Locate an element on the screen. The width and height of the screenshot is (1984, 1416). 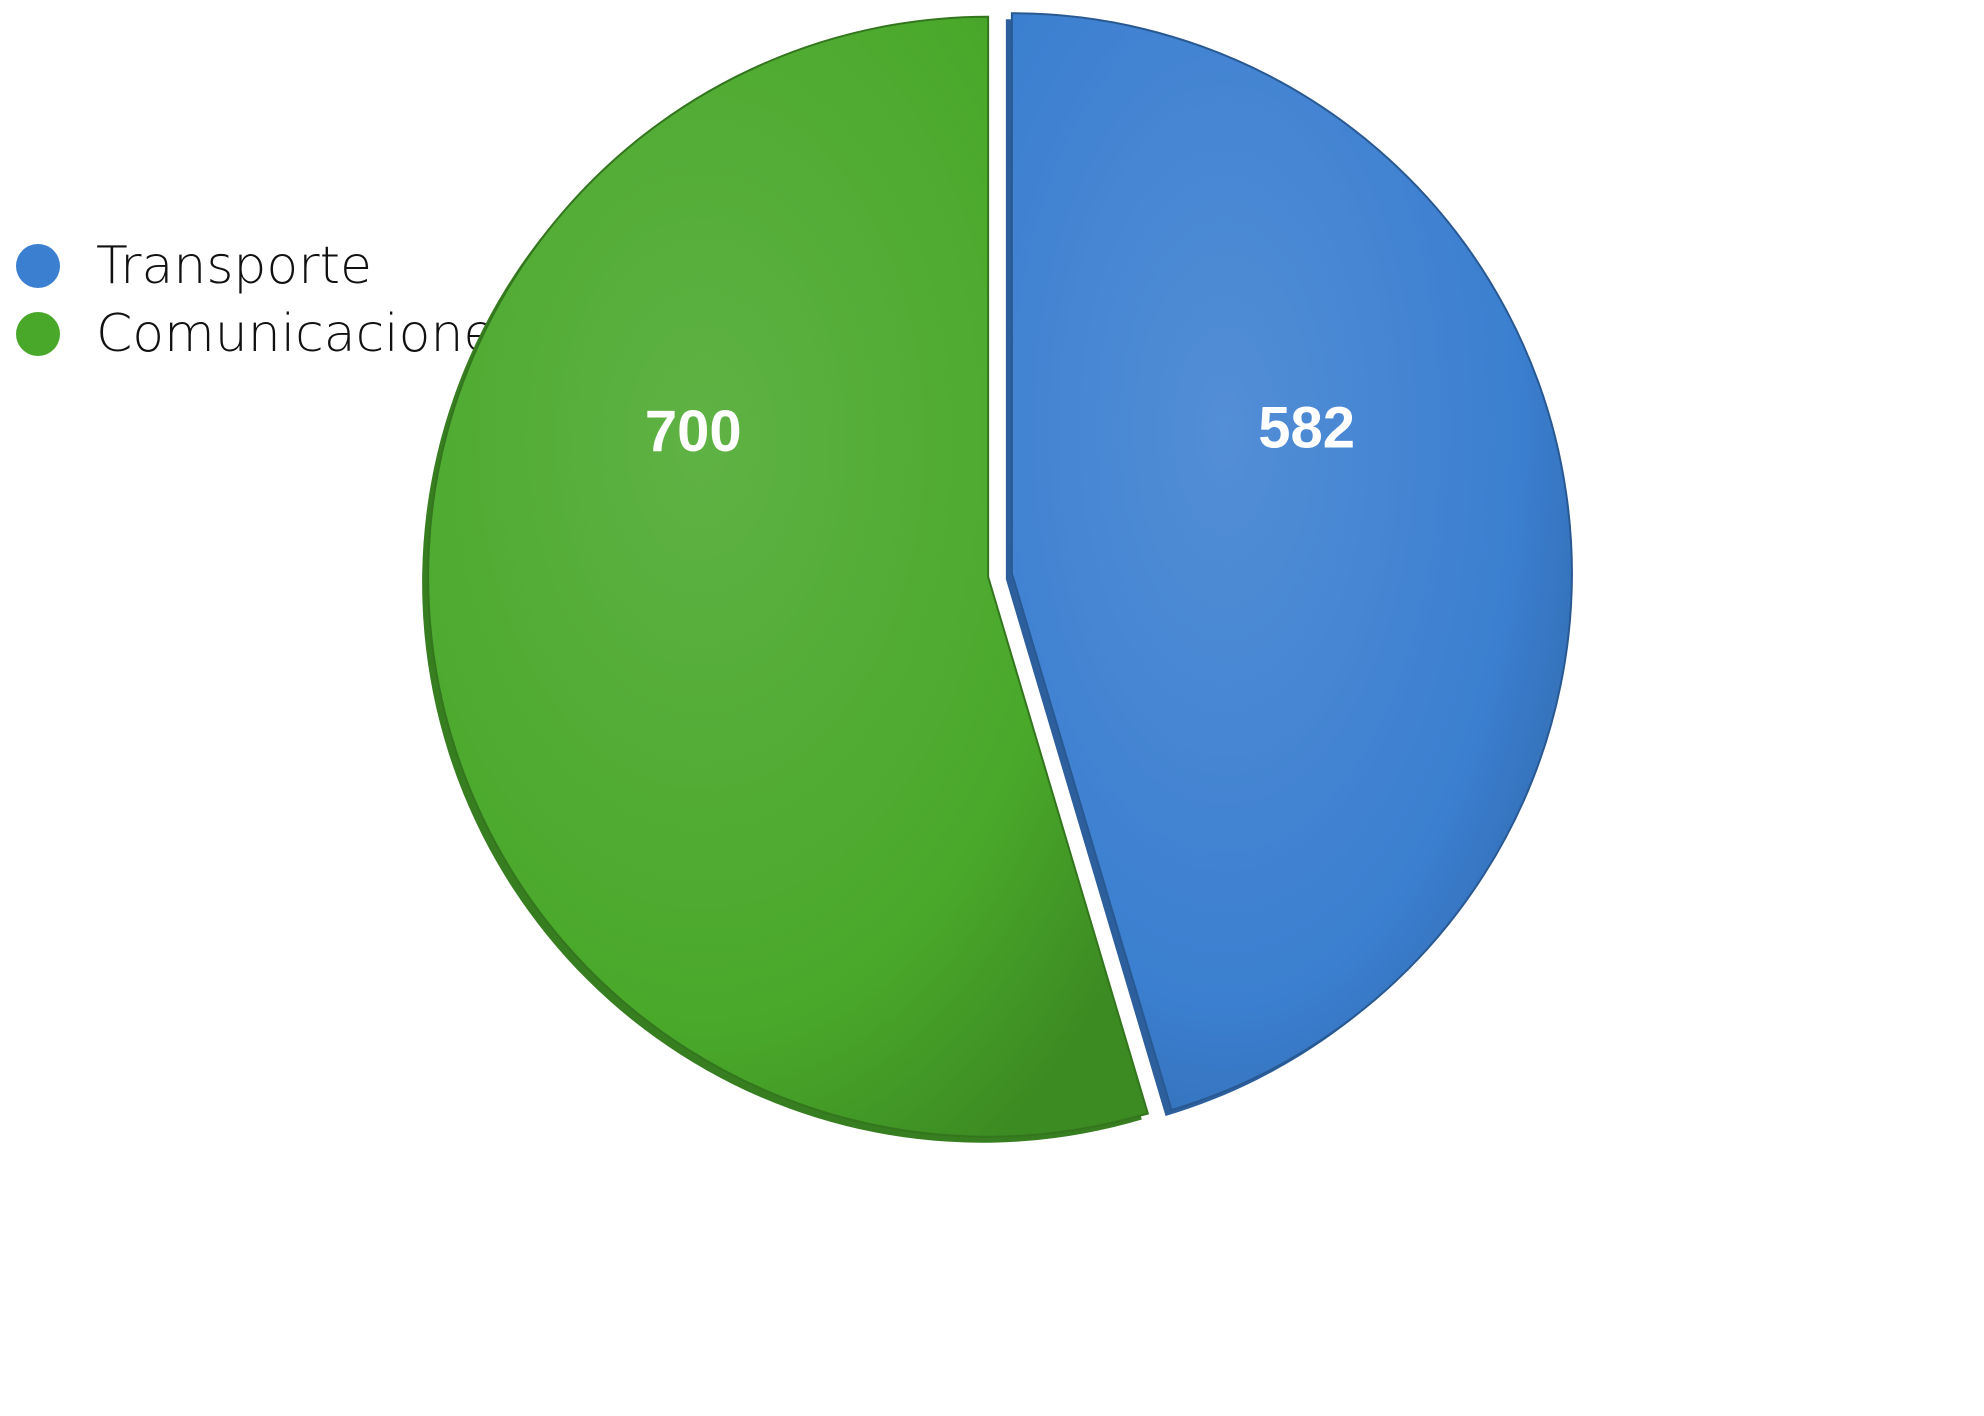
legend-swatch-comunicaciones is located at coordinates (38, 334).